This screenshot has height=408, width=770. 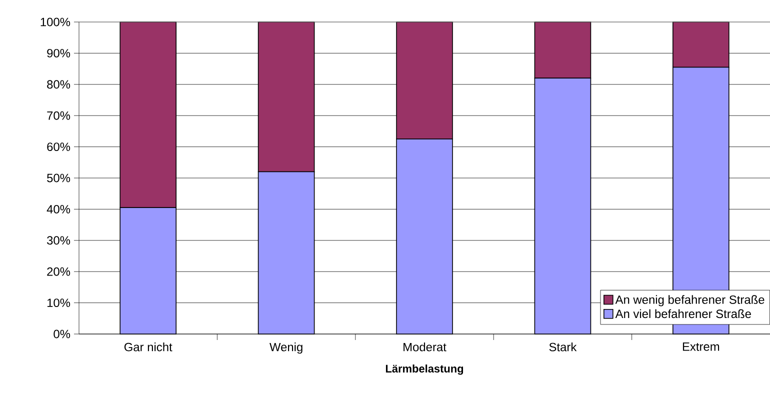 I want to click on x-tick-label: Stark, so click(x=563, y=347).